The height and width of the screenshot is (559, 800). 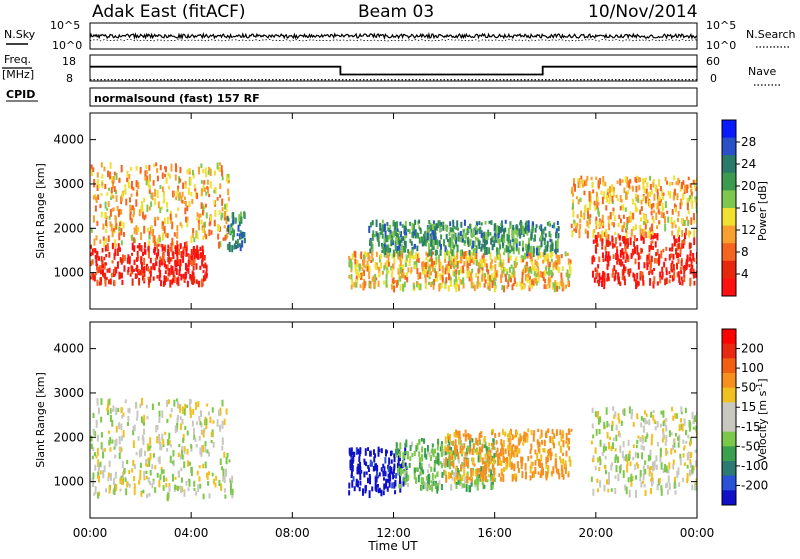 I want to click on velocity-colorbar-tick-label: -200, so click(x=754, y=485).